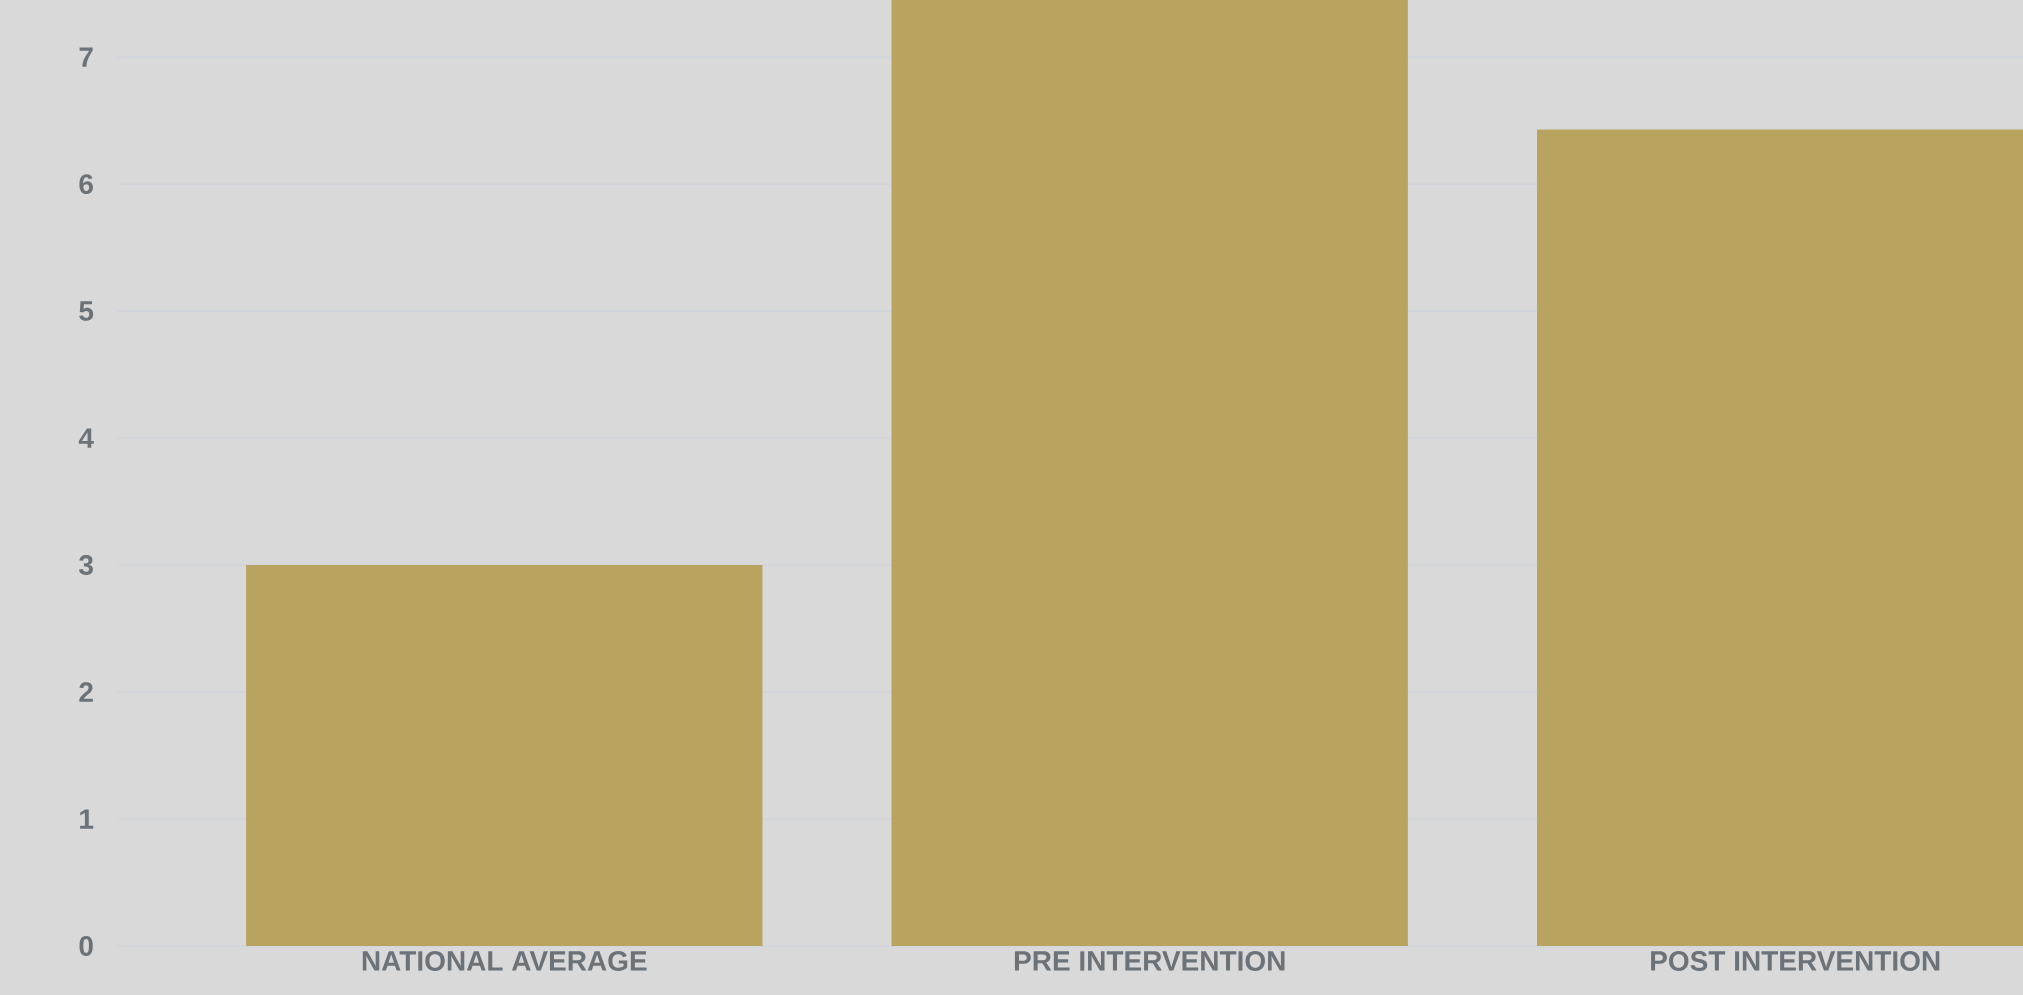 This screenshot has width=2023, height=995. I want to click on y-tick-label: 5, so click(86, 311).